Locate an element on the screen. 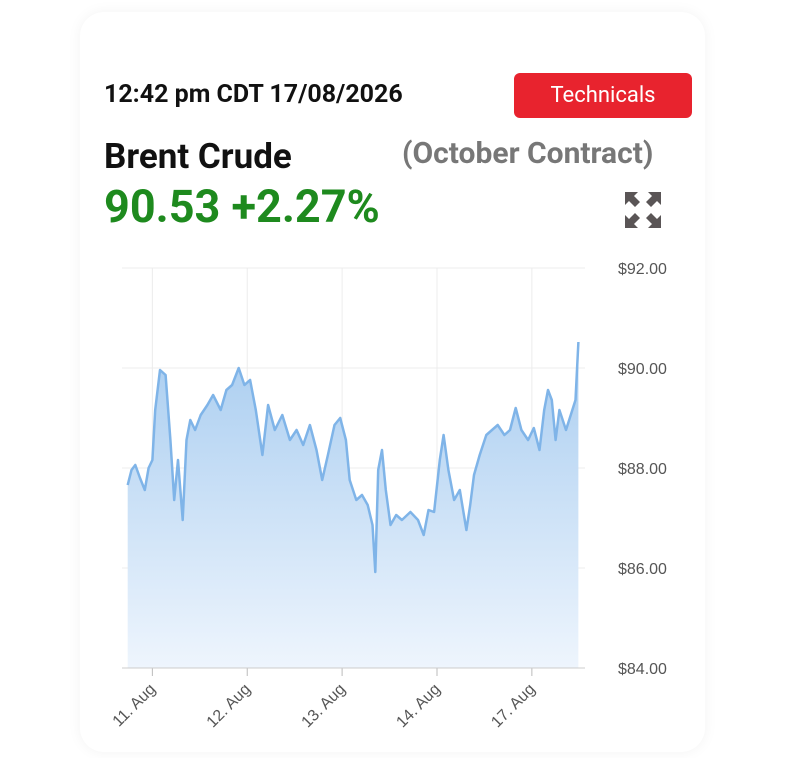 The height and width of the screenshot is (758, 800). y-tick-label: $84.00 is located at coordinates (642, 669).